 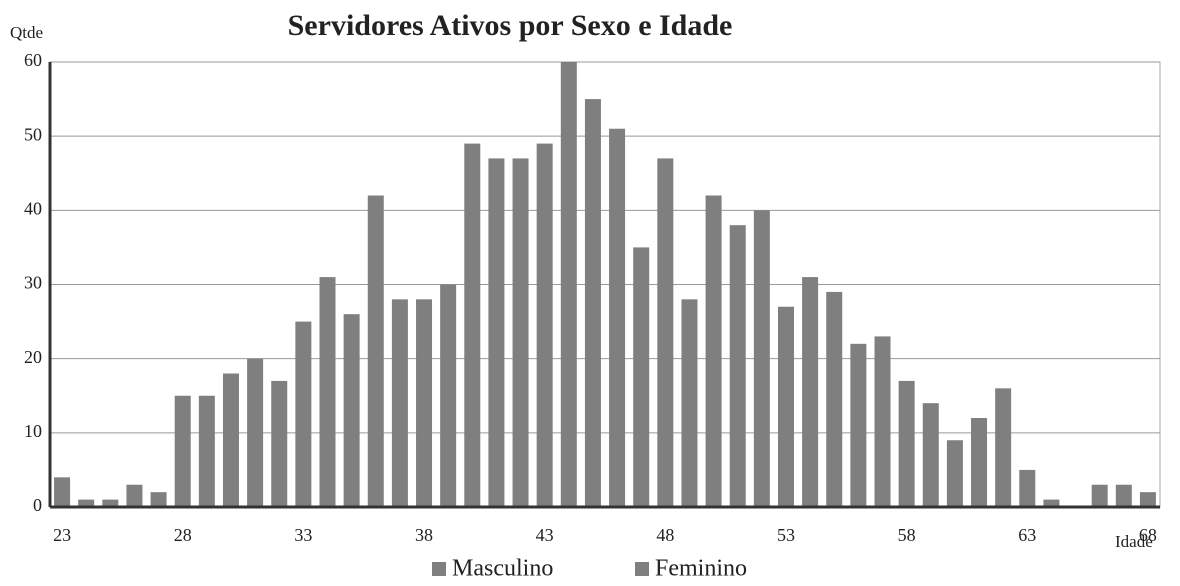 I want to click on x-tick-label: 33, so click(x=303, y=535).